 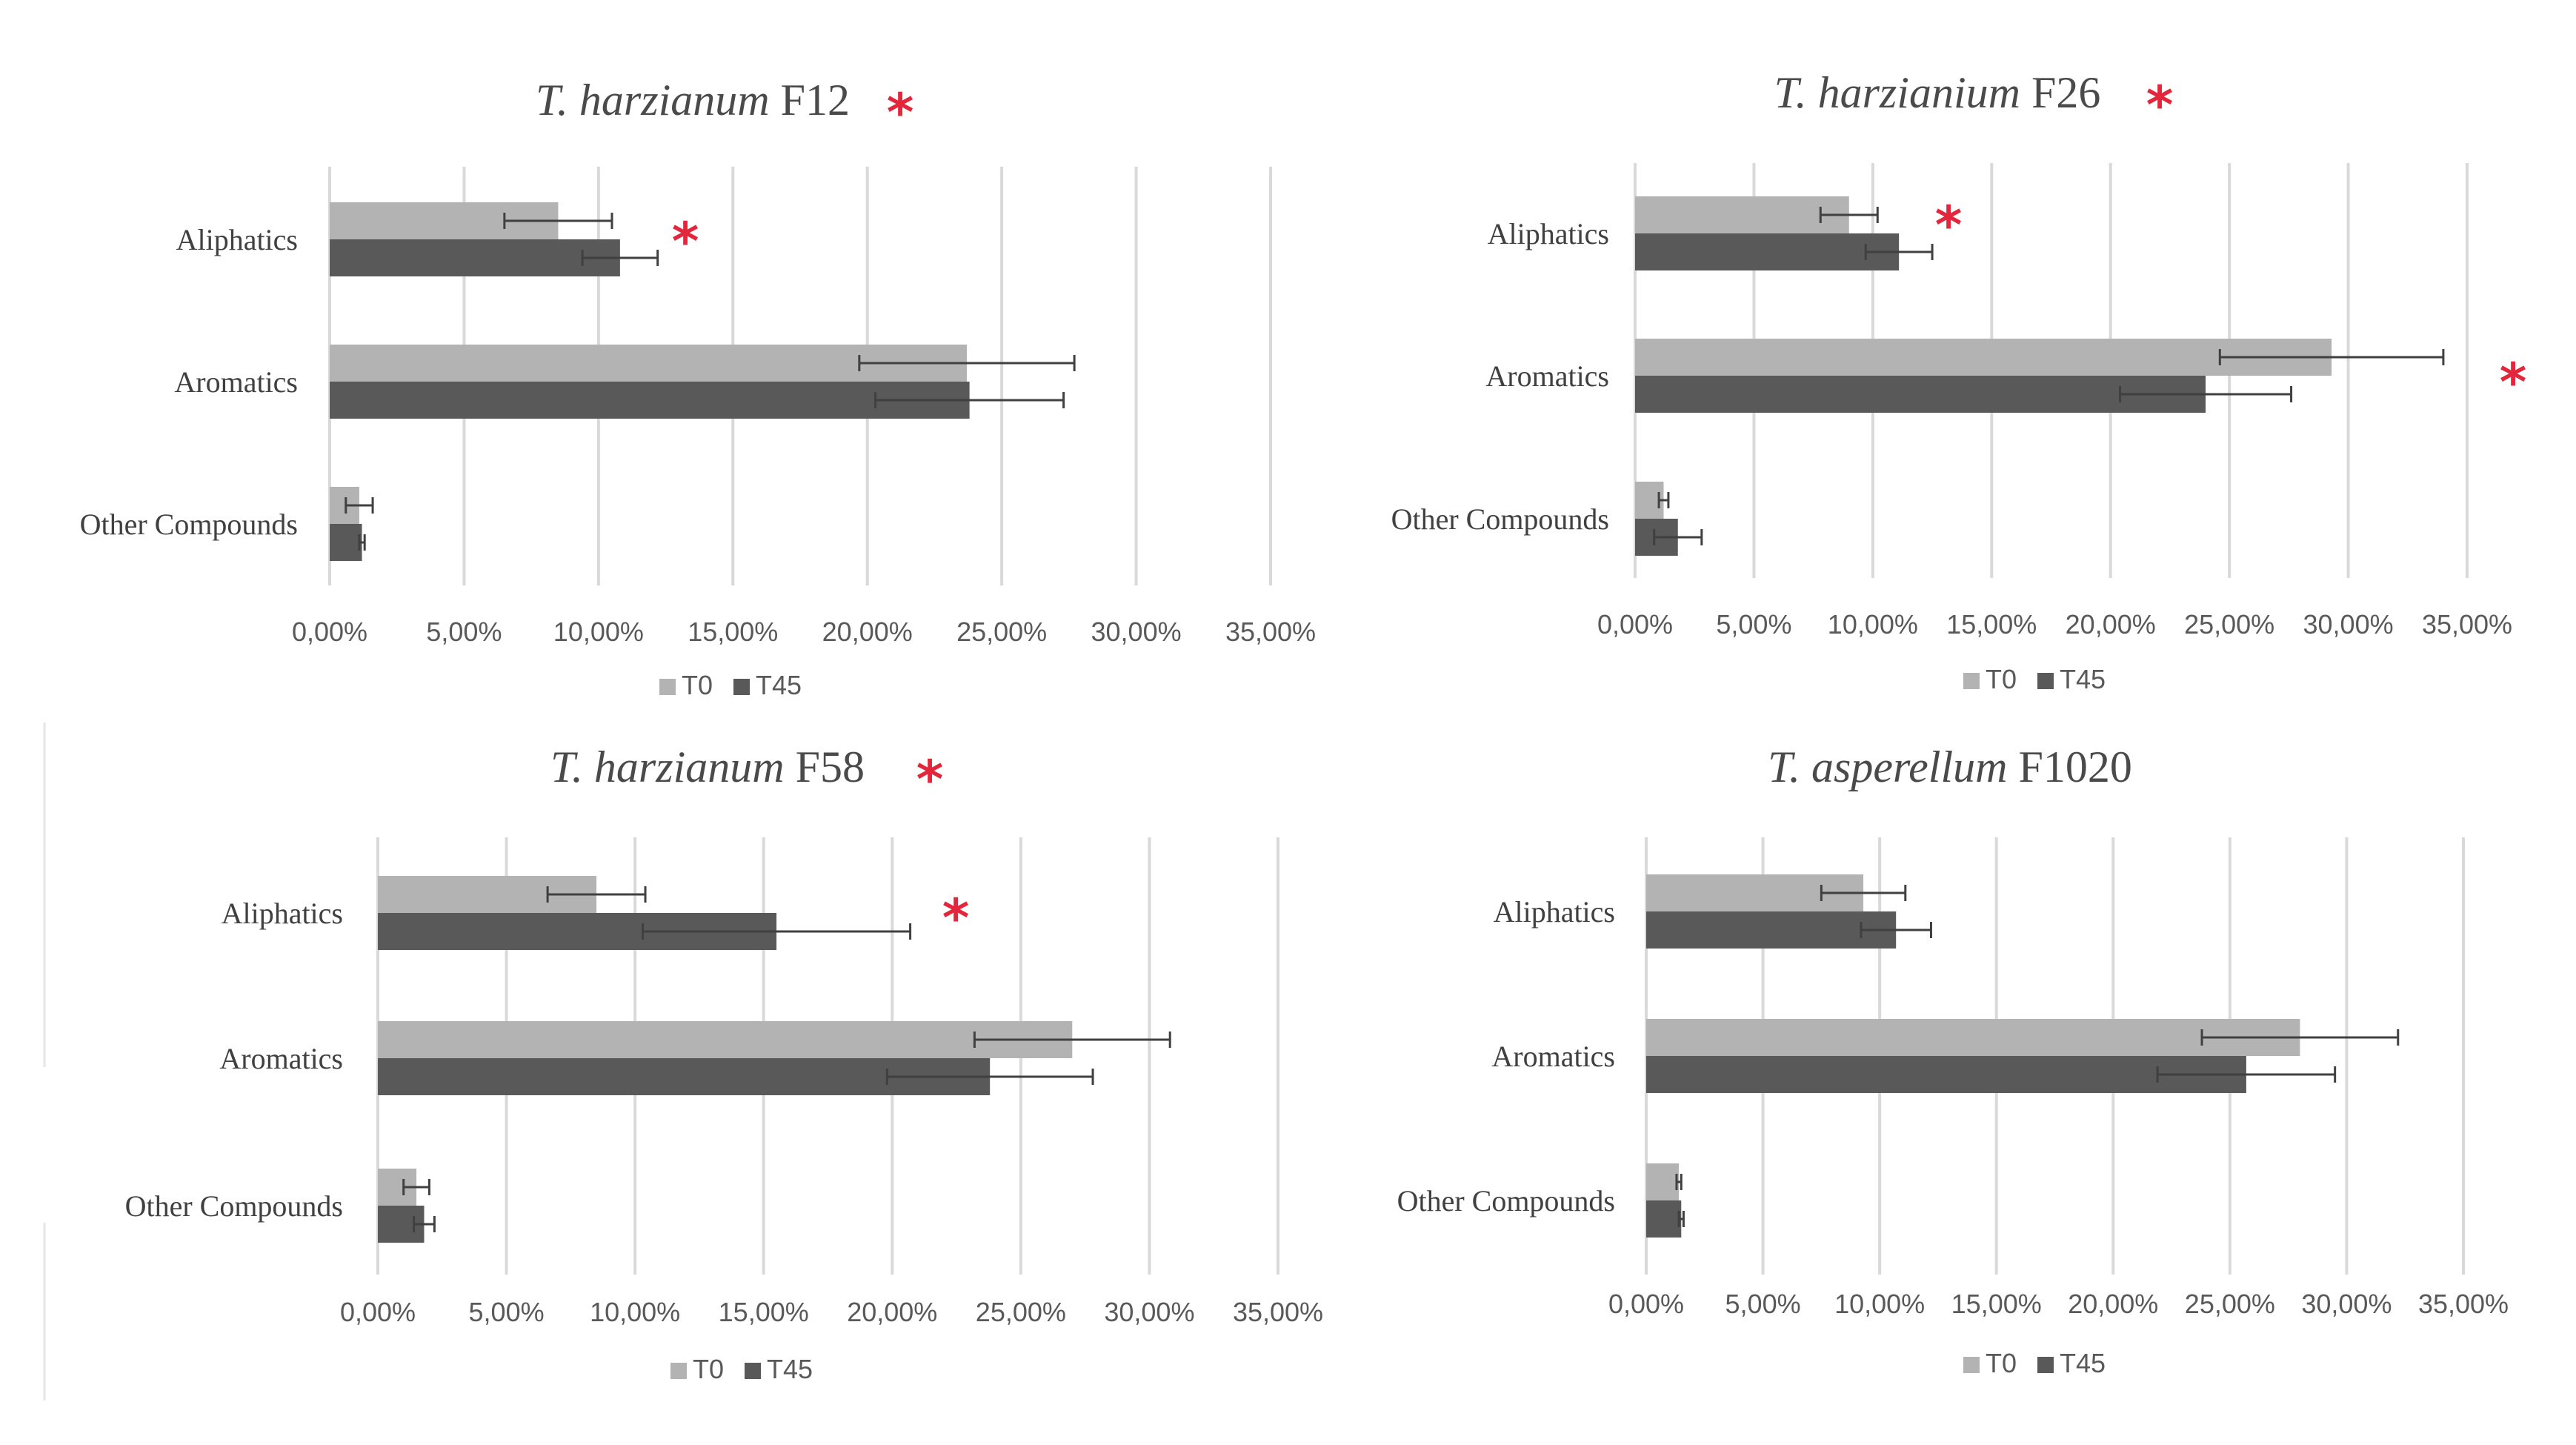 I want to click on chart-title: T. asperellum F1020, so click(x=1950, y=767).